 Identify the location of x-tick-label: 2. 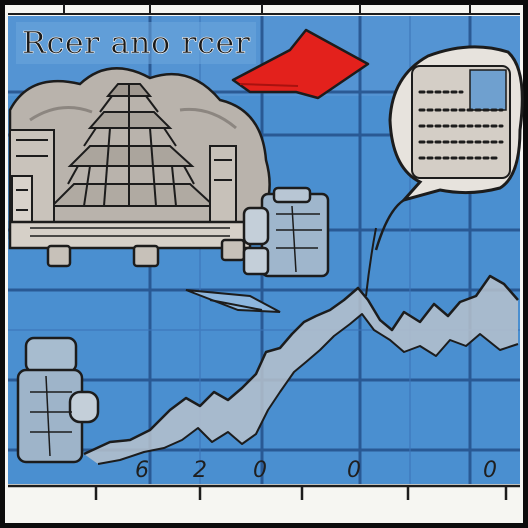
(200, 470).